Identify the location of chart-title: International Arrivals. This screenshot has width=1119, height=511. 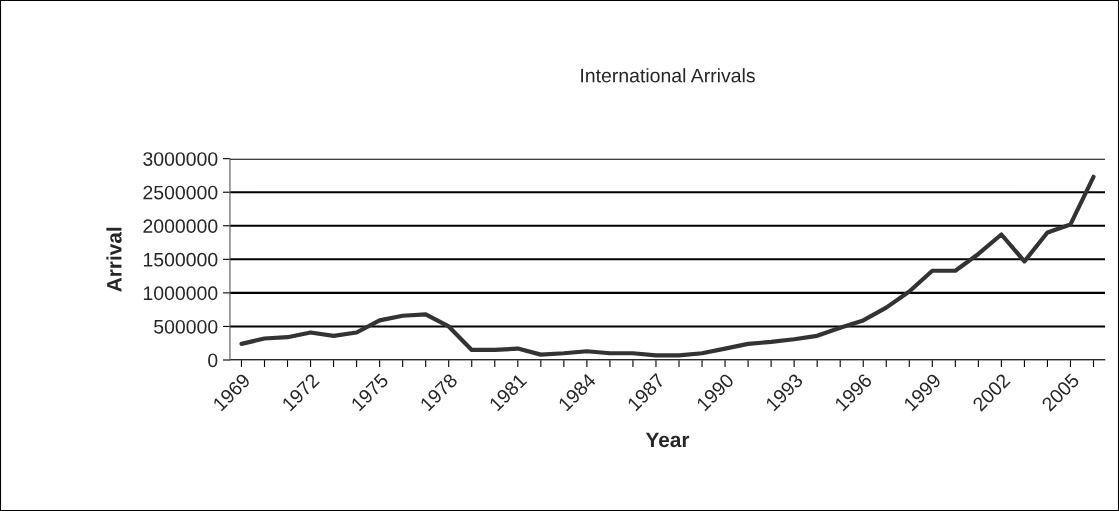
(668, 75).